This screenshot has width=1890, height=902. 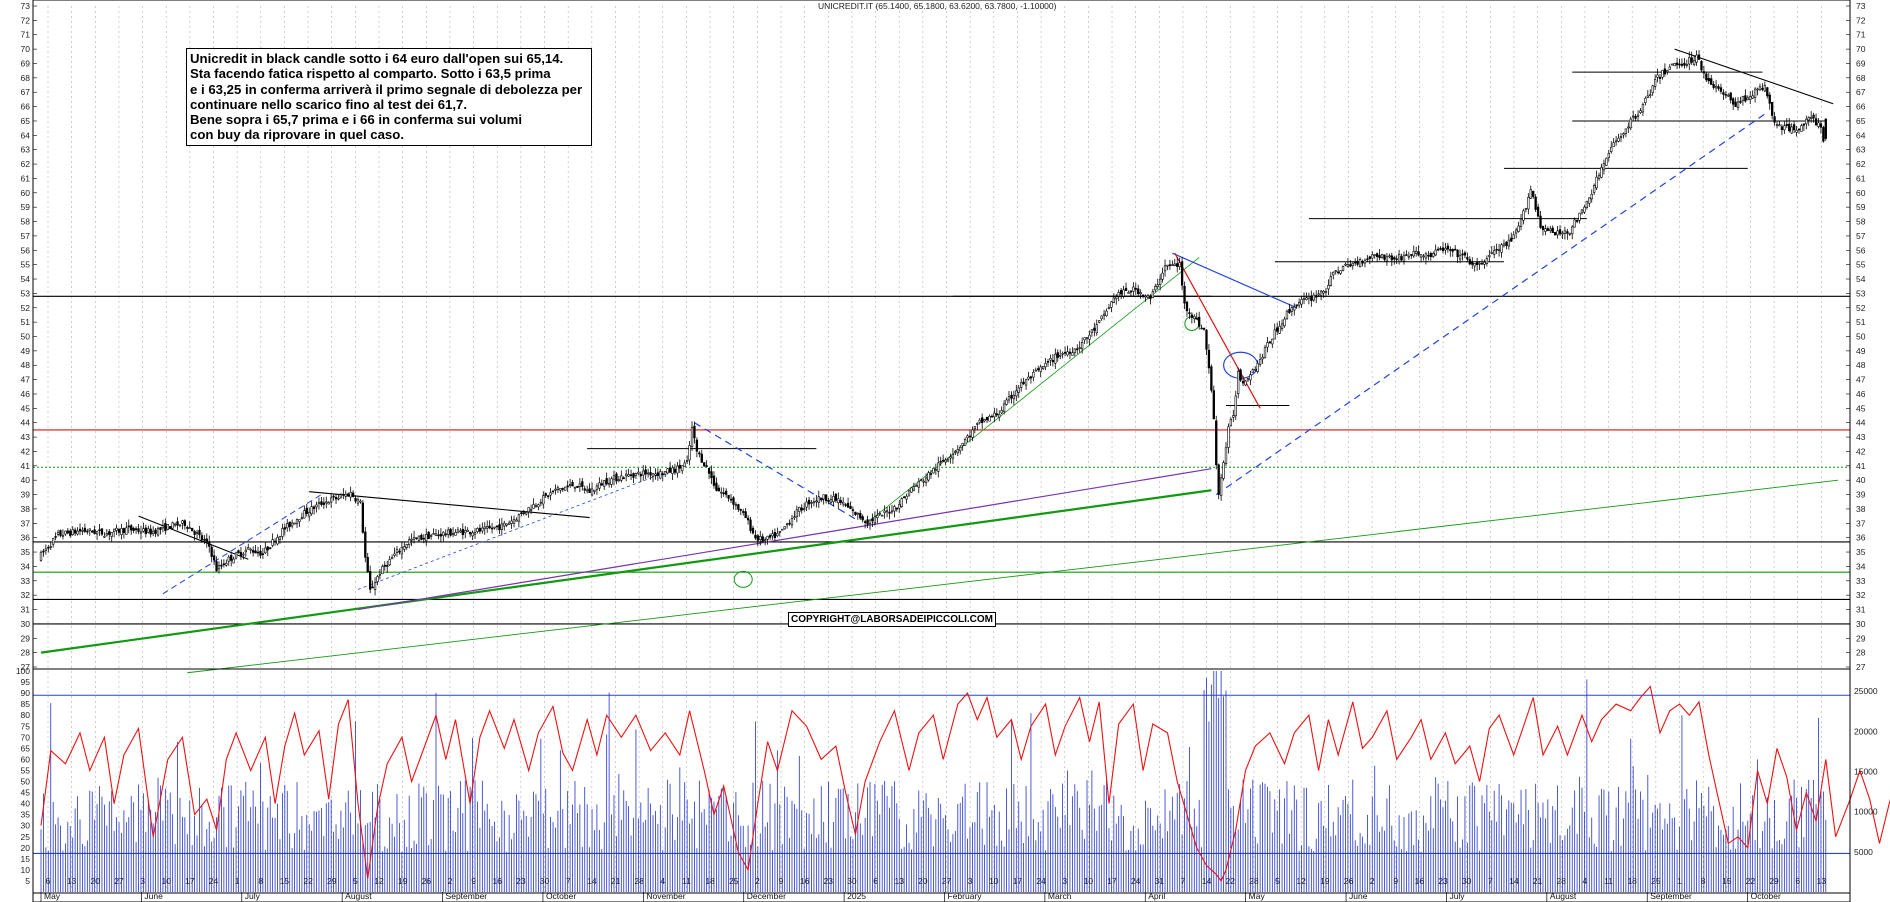 I want to click on osc-tick-label: 60, so click(x=26, y=759).